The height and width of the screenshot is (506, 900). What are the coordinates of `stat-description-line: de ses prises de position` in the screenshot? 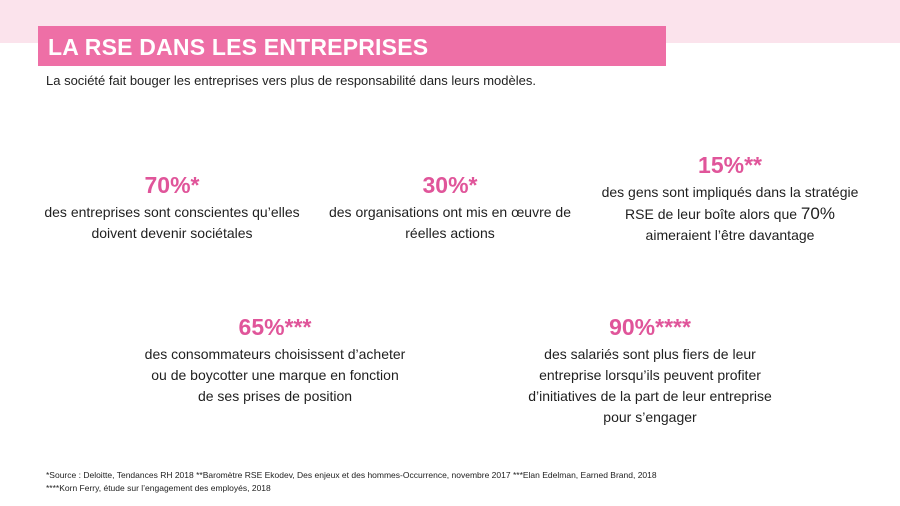 It's located at (275, 396).